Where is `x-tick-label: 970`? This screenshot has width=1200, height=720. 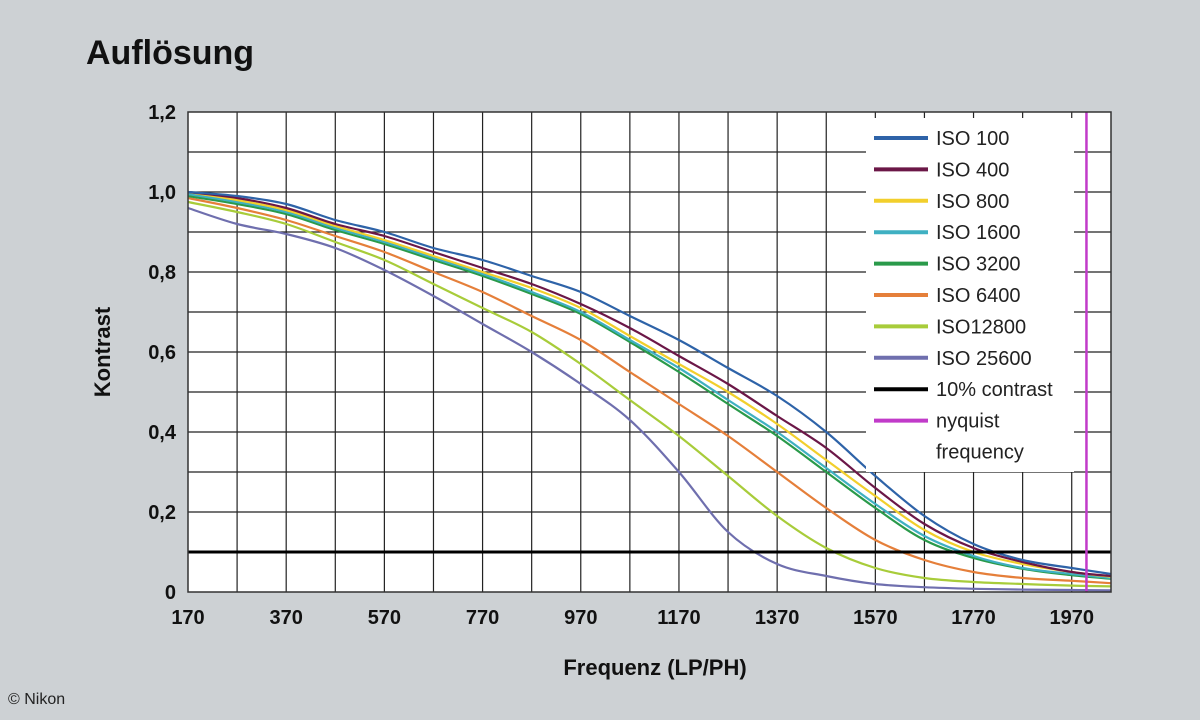 x-tick-label: 970 is located at coordinates (580, 618).